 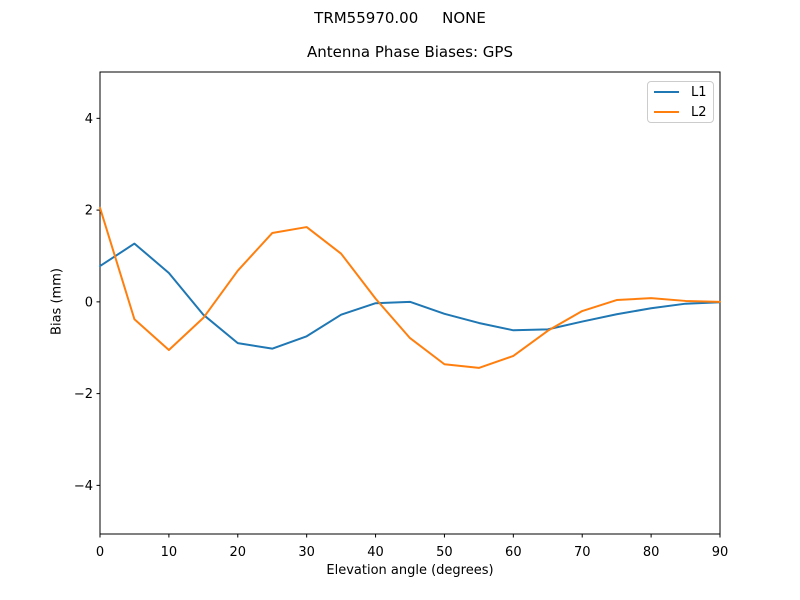 What do you see at coordinates (444, 552) in the screenshot?
I see `x-tick-label: 50` at bounding box center [444, 552].